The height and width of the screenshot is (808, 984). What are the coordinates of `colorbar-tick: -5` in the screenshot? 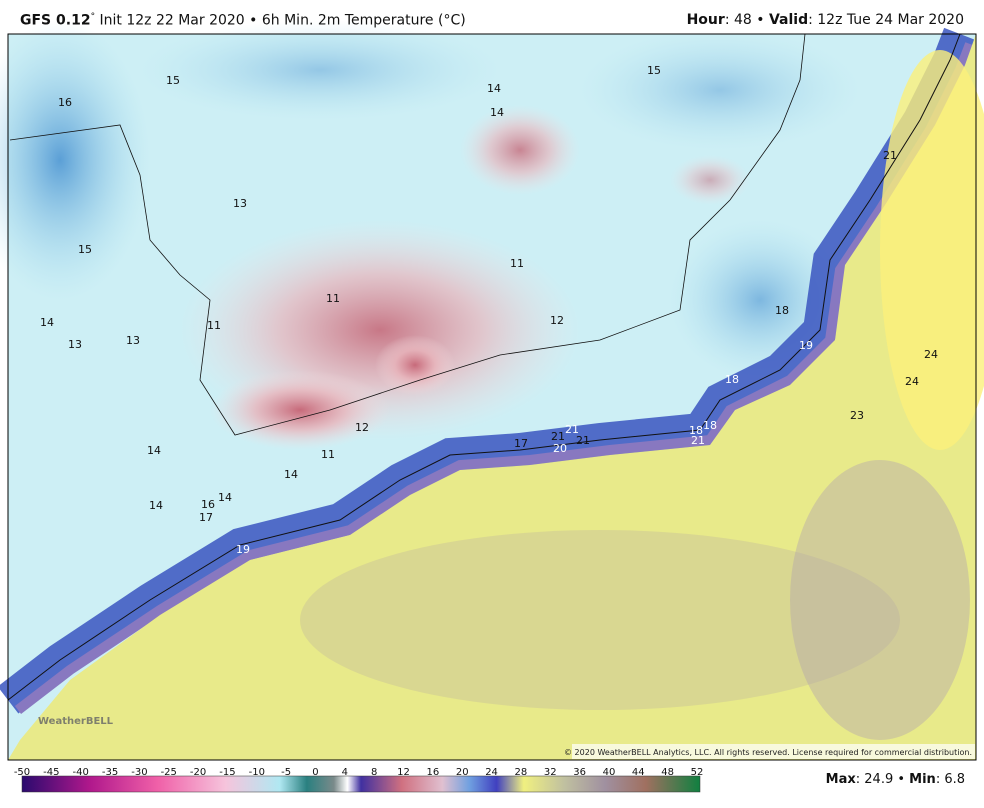 It's located at (286, 772).